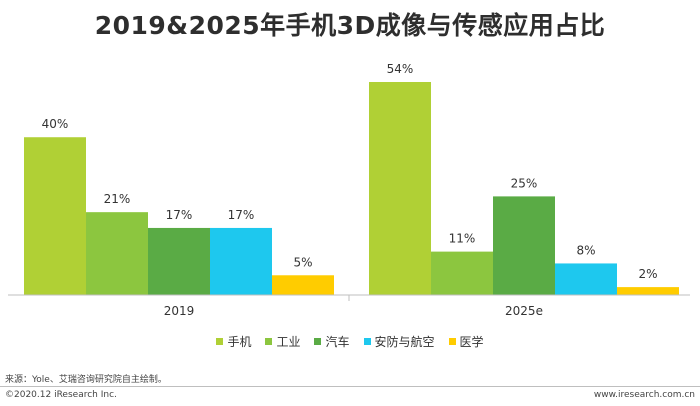  What do you see at coordinates (241, 215) in the screenshot?
I see `data-label-2019-安防与航空: 17%` at bounding box center [241, 215].